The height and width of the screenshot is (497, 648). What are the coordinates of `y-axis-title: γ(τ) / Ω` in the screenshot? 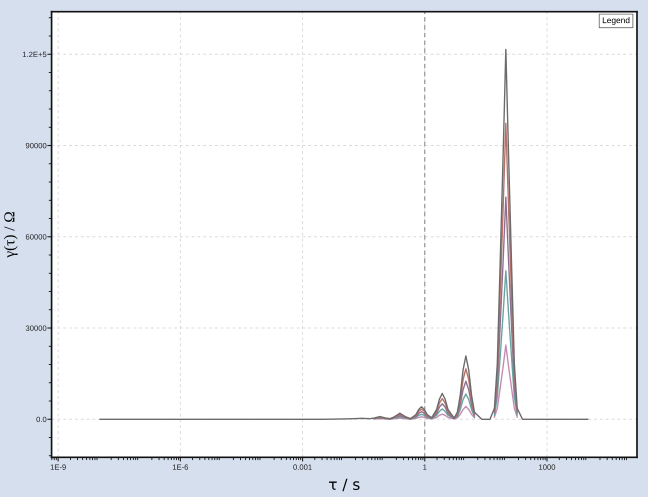 It's located at (11, 235).